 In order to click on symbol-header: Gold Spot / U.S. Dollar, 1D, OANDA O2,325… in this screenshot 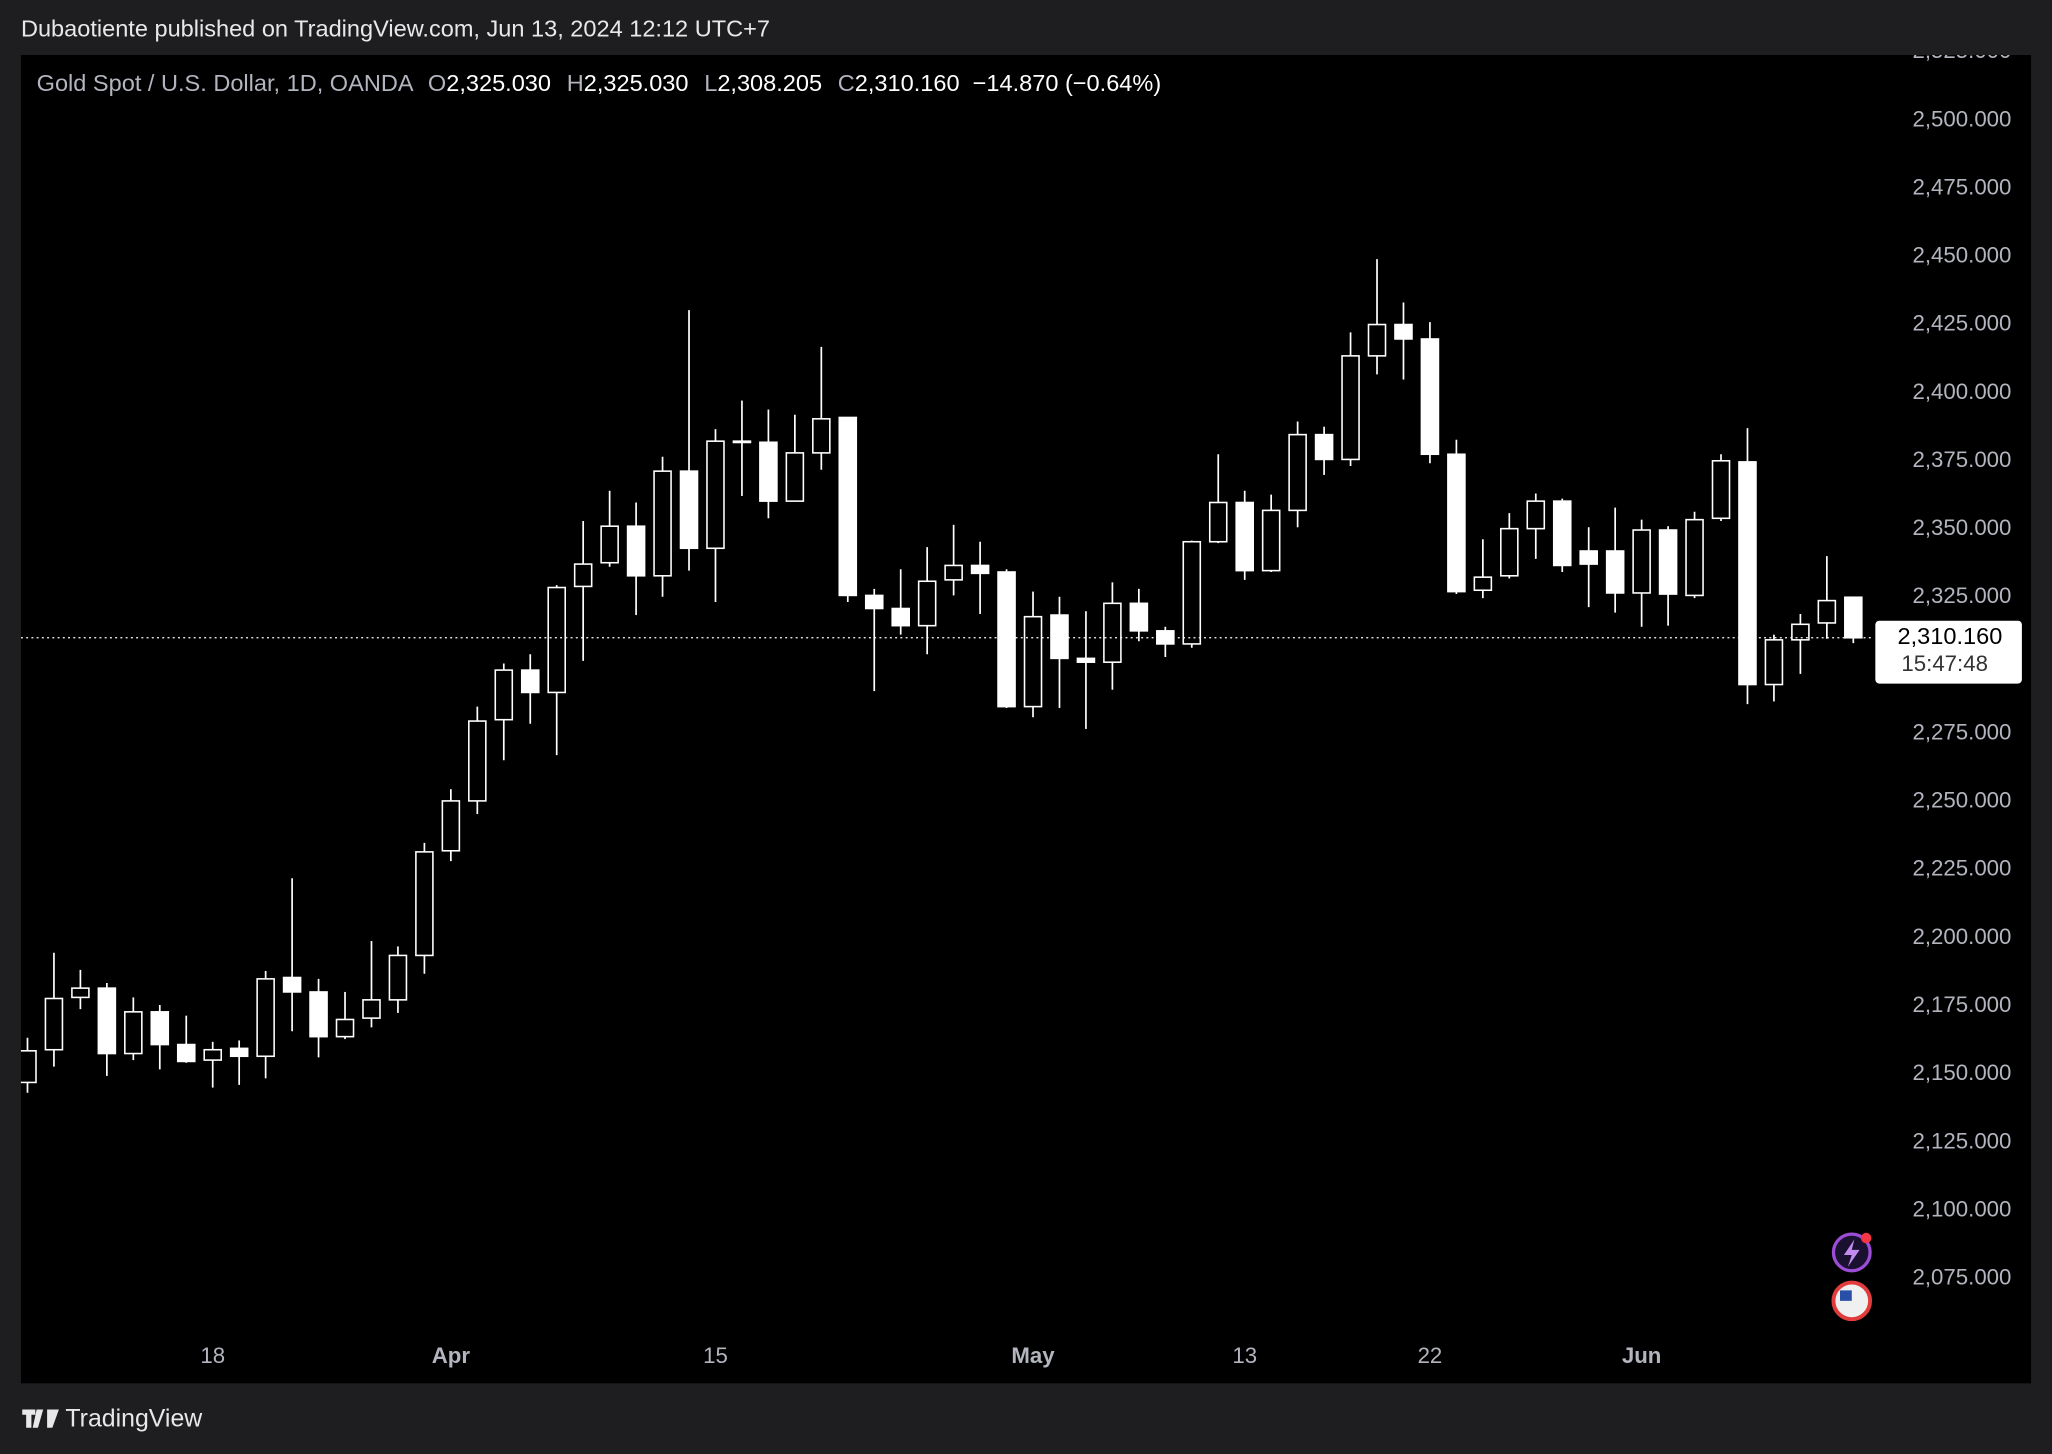, I will do `click(599, 83)`.